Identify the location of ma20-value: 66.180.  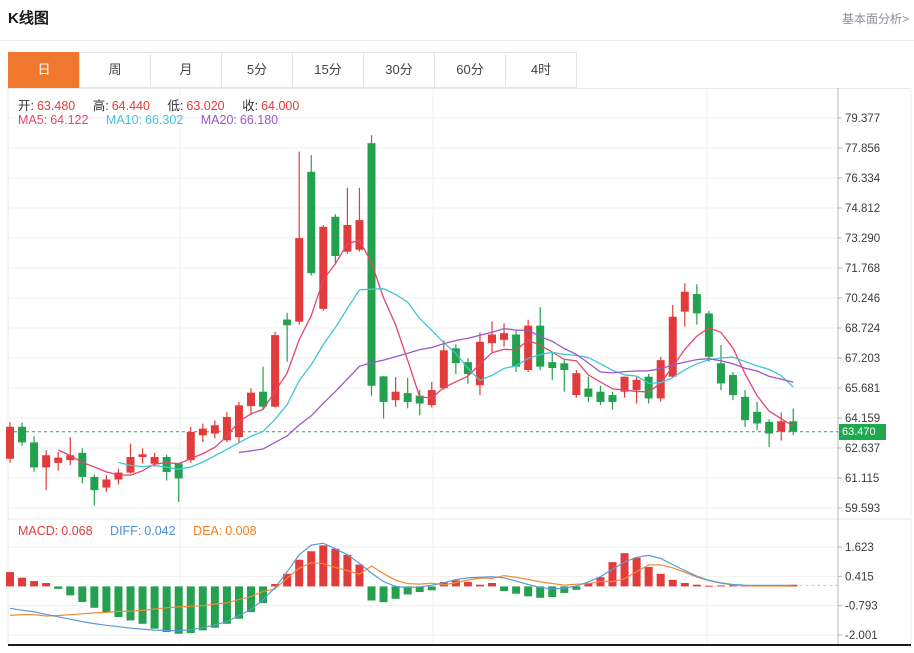
(259, 120).